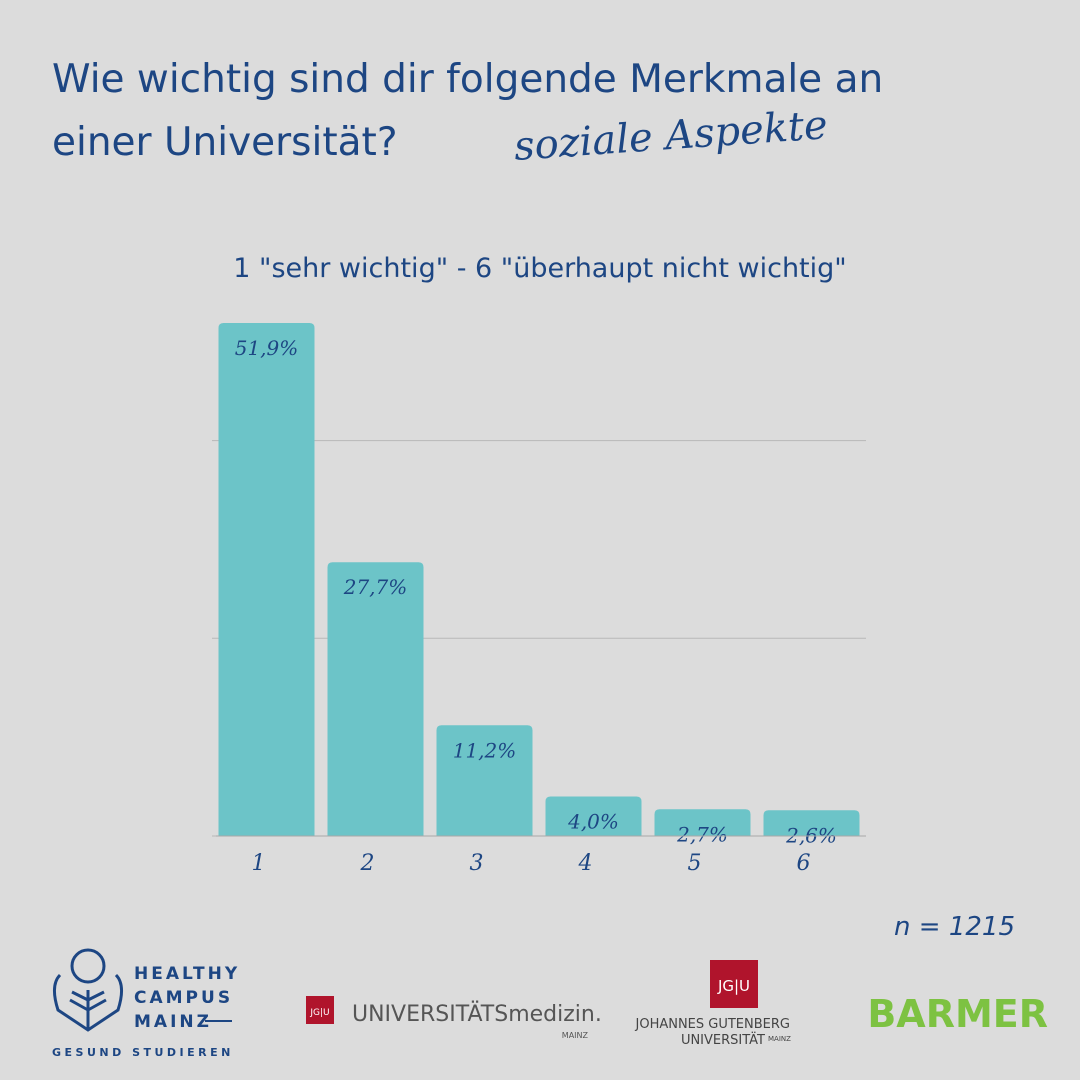 The width and height of the screenshot is (1080, 1080). Describe the element at coordinates (804, 863) in the screenshot. I see `x-tick-label: 6` at that location.